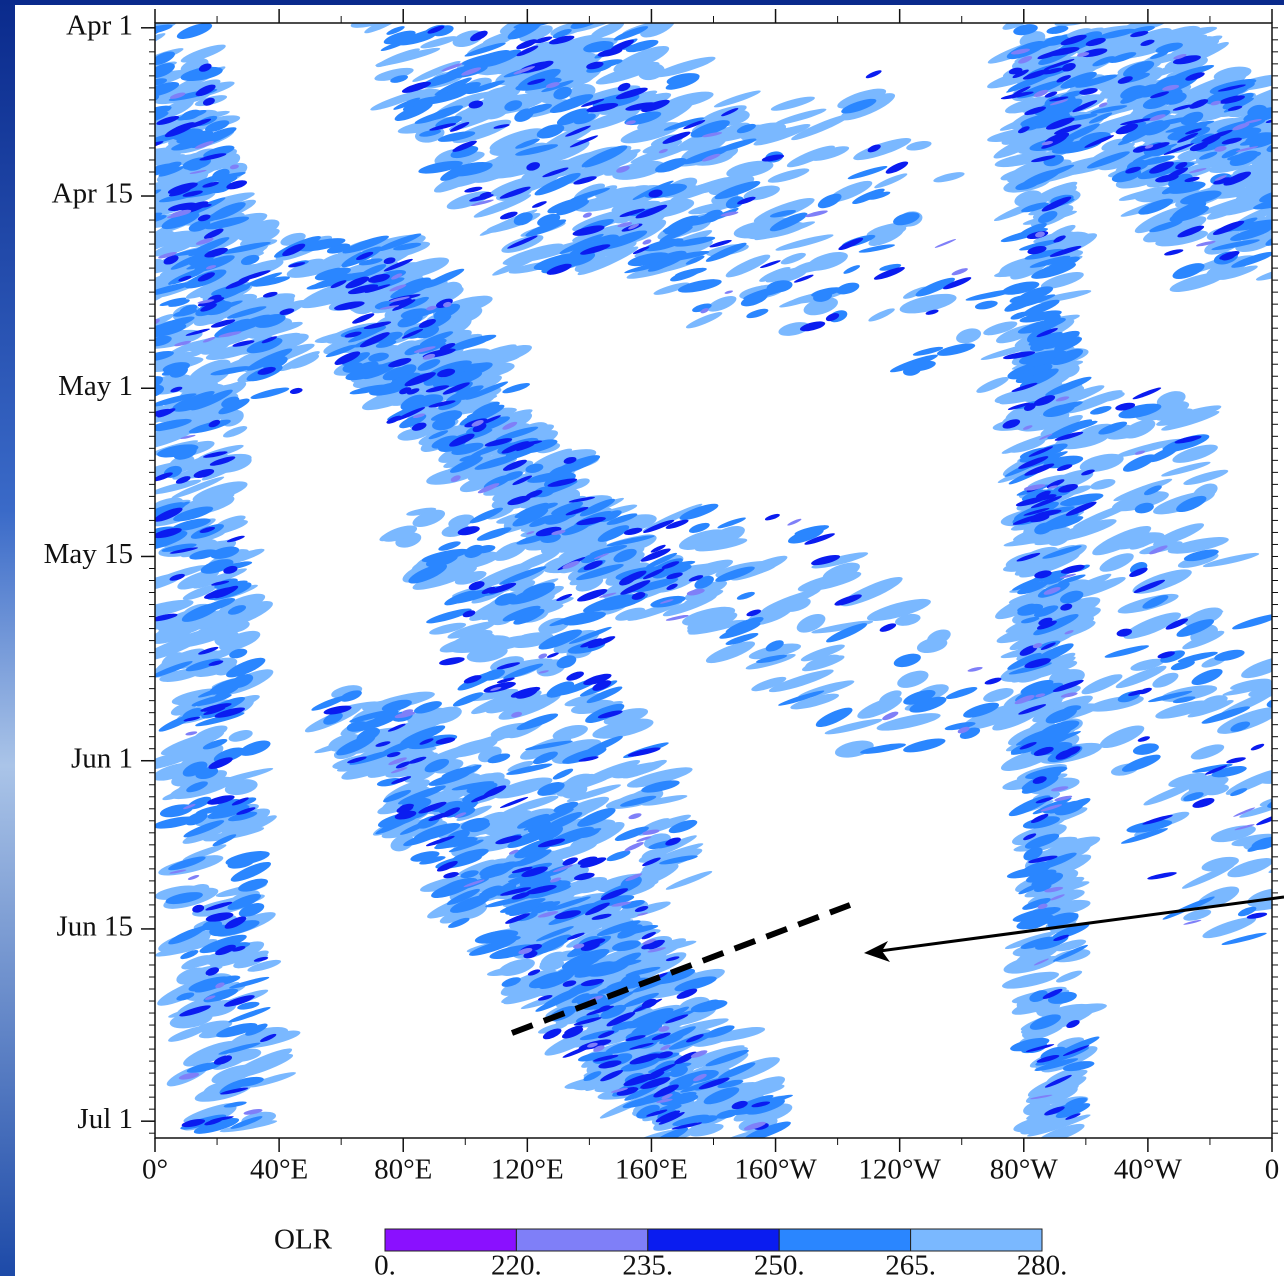 The height and width of the screenshot is (1276, 1284). I want to click on x-tick-label: 160°W, so click(775, 1170).